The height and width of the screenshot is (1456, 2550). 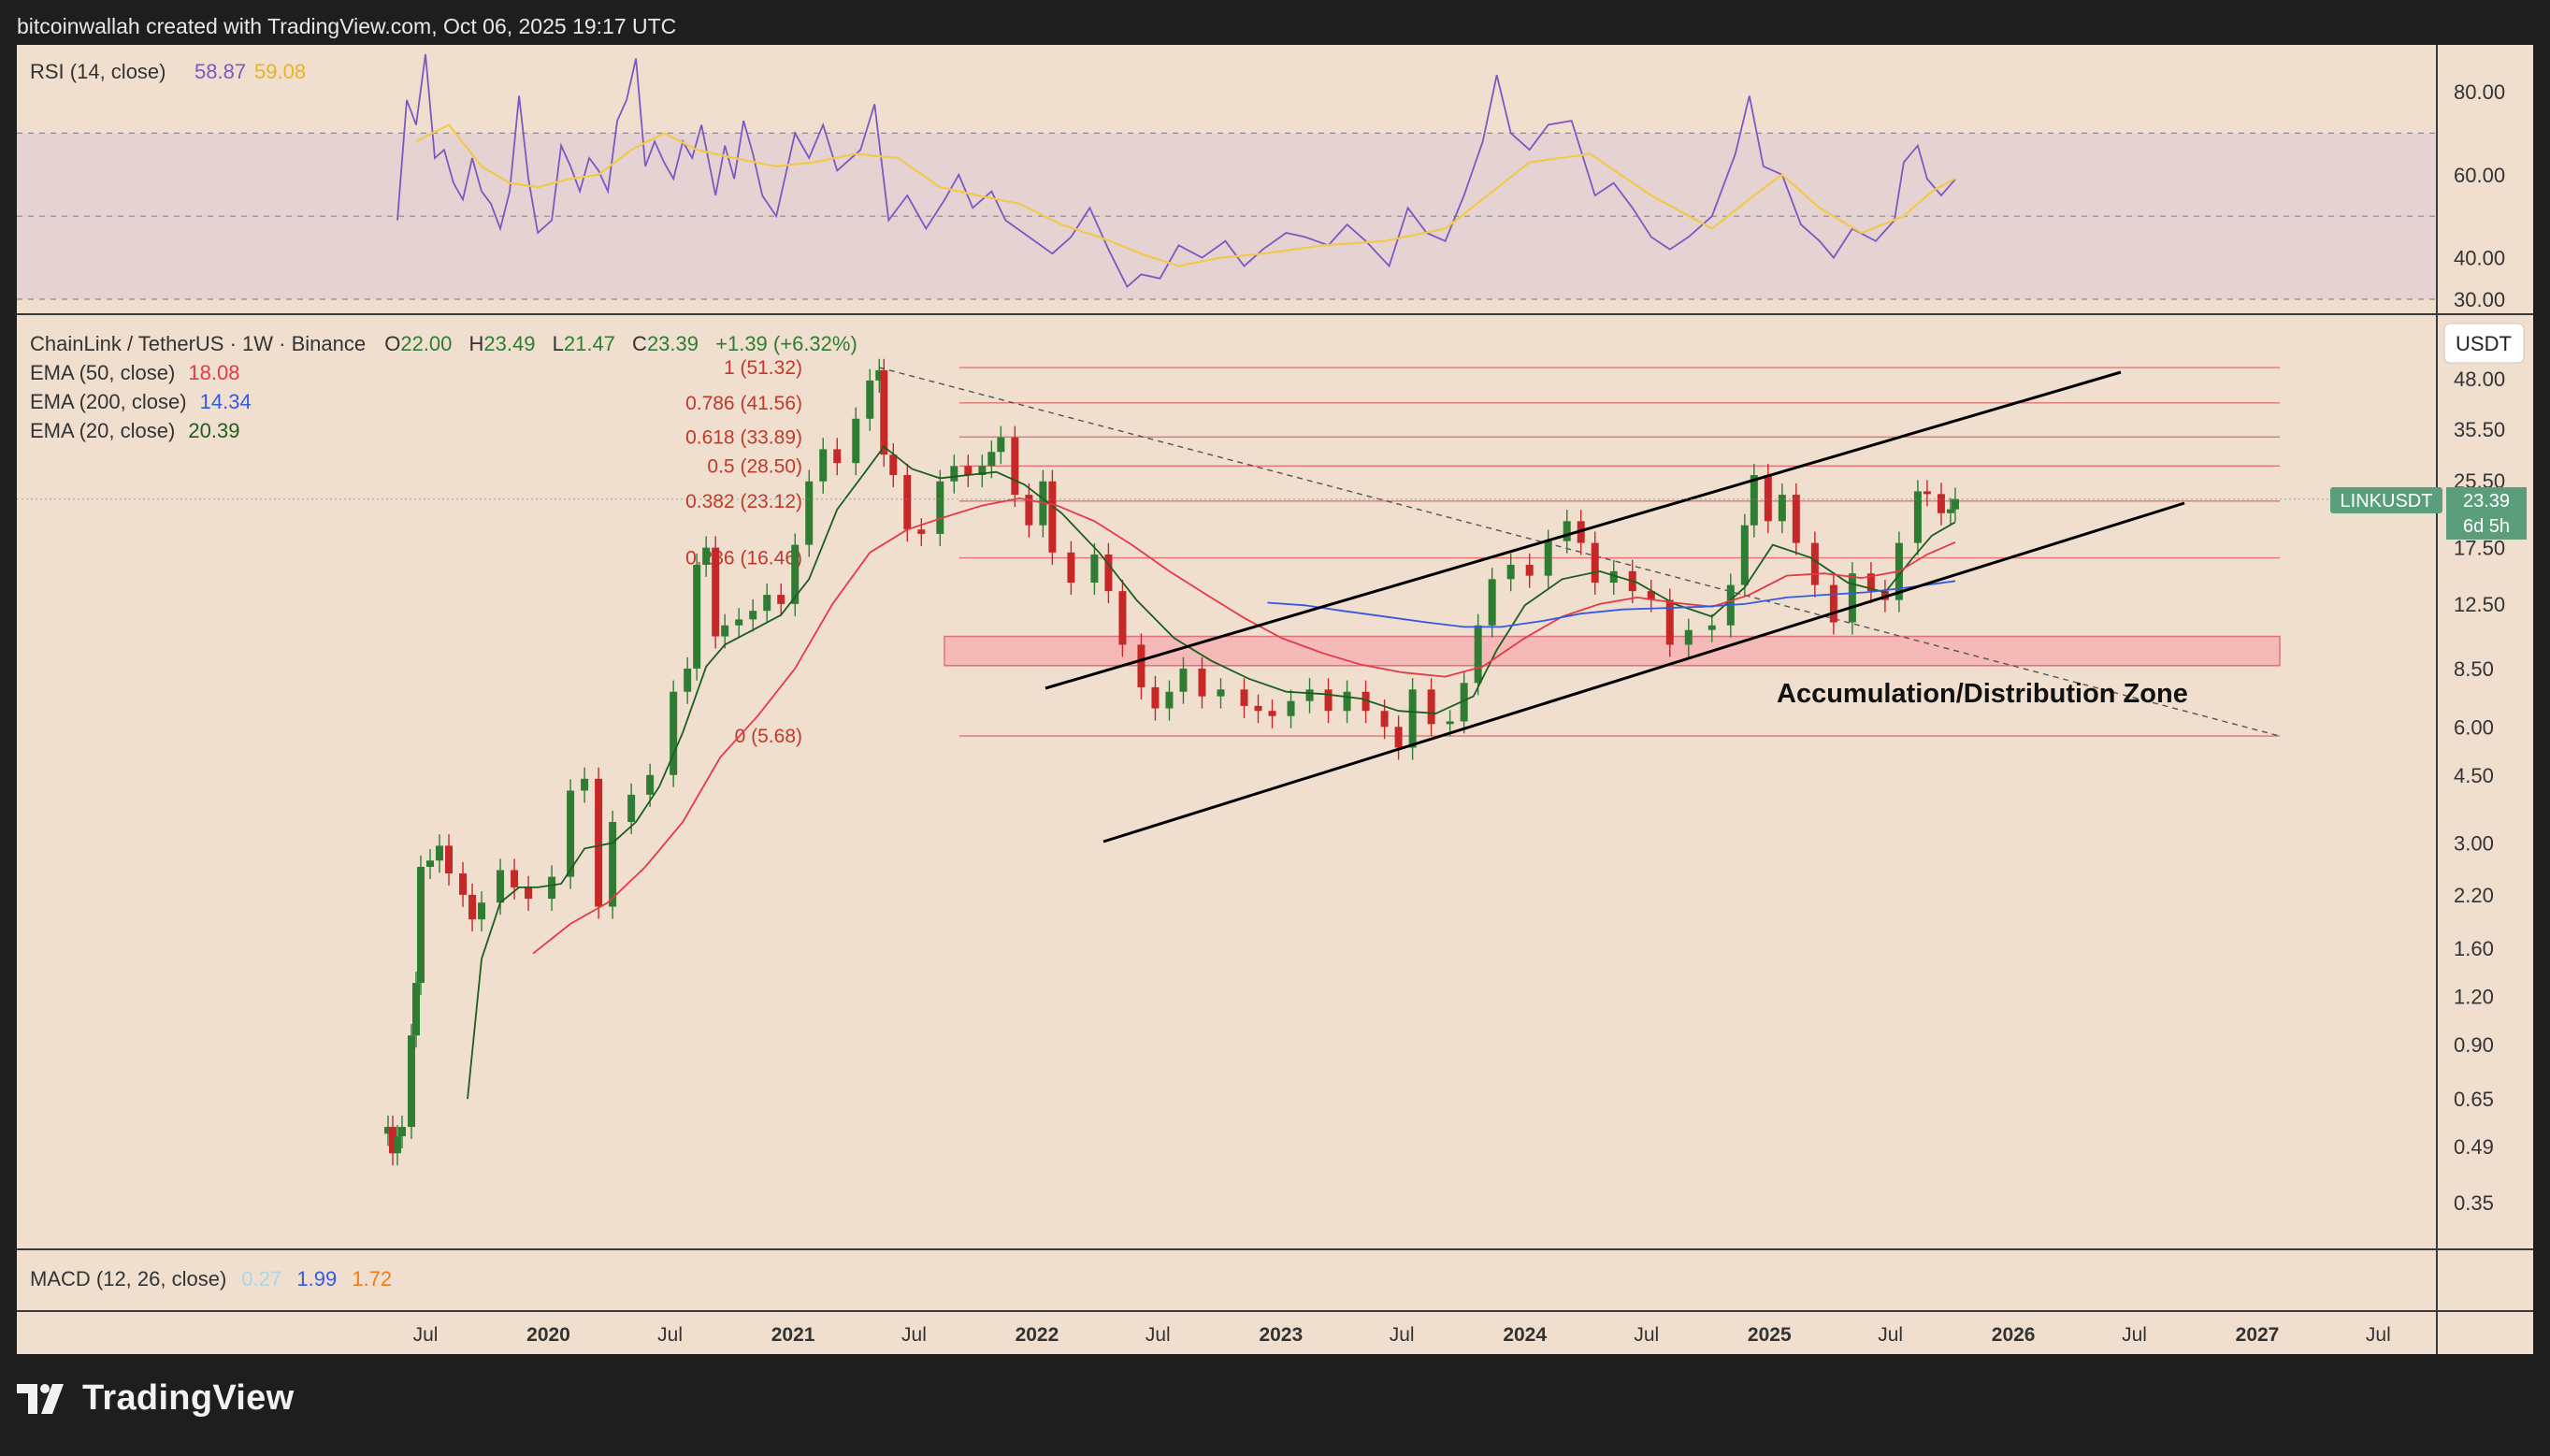 I want to click on ema50-legend-value: 18.08, so click(x=213, y=372).